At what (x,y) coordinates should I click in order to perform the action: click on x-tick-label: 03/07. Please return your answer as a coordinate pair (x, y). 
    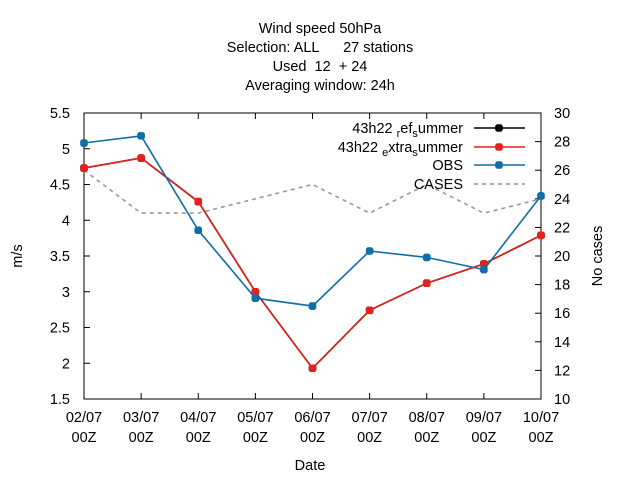
    Looking at the image, I should click on (141, 418).